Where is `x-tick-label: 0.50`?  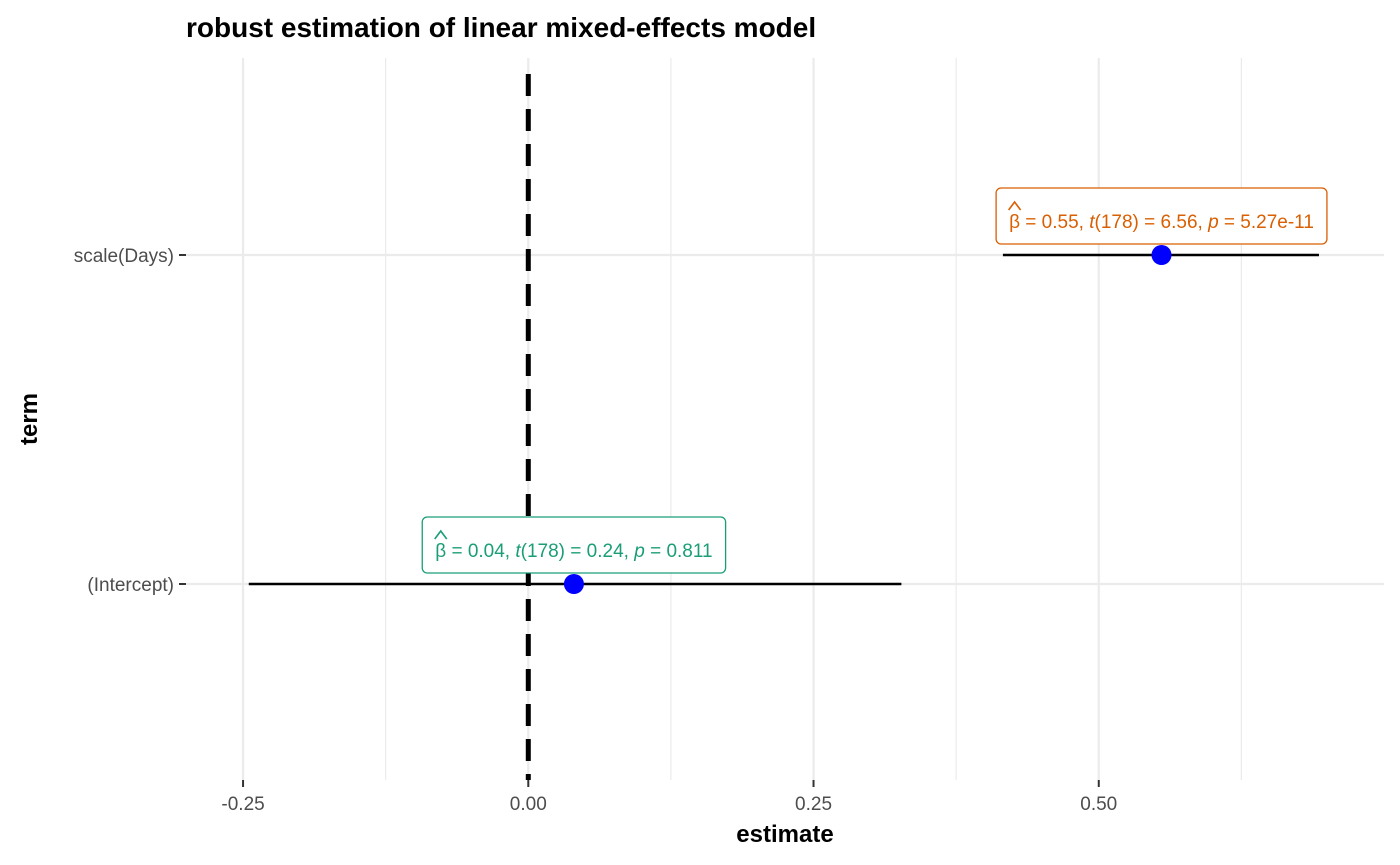
x-tick-label: 0.50 is located at coordinates (1098, 804).